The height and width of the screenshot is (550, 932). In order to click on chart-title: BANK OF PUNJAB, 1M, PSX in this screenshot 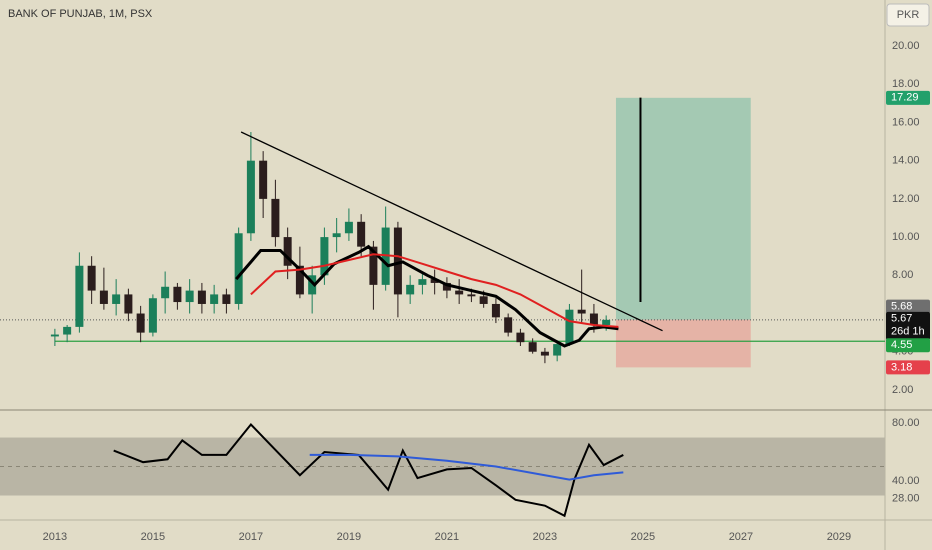, I will do `click(80, 14)`.